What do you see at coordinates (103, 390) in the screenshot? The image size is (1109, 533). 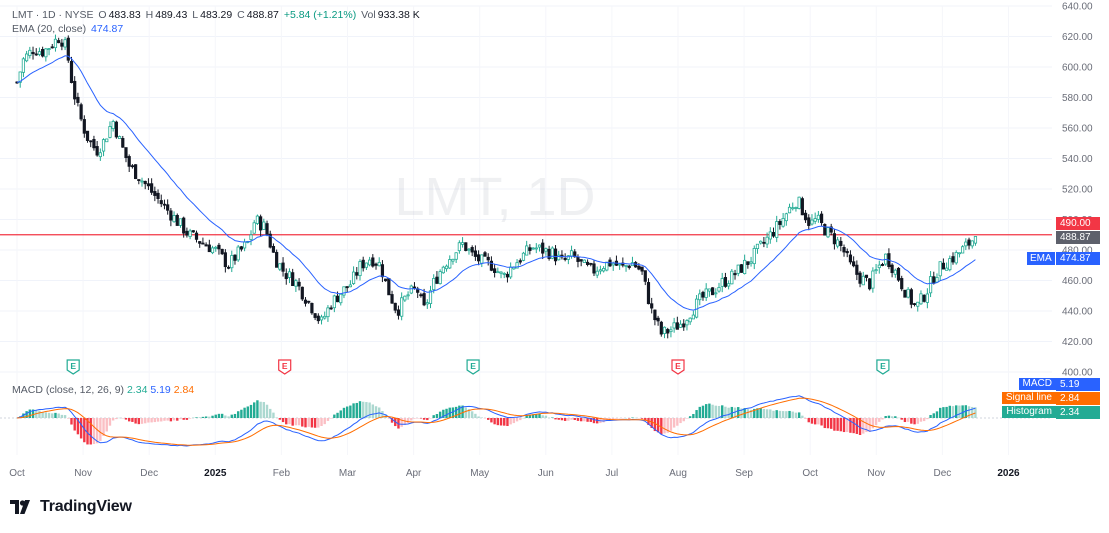 I see `macd-header: MACD (close, 12, 26, 9) 2.34 5.19 2.84` at bounding box center [103, 390].